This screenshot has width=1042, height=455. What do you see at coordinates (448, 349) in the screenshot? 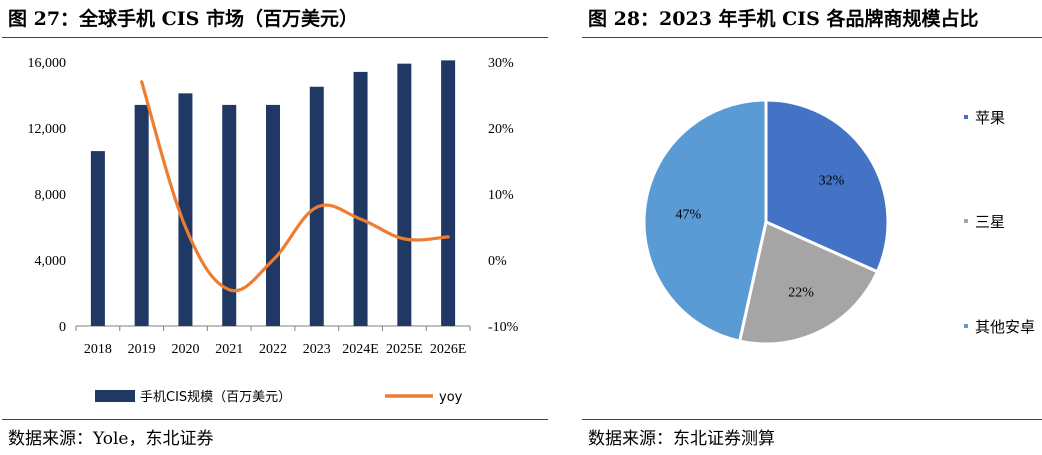
I see `x-tick-label: 2026E` at bounding box center [448, 349].